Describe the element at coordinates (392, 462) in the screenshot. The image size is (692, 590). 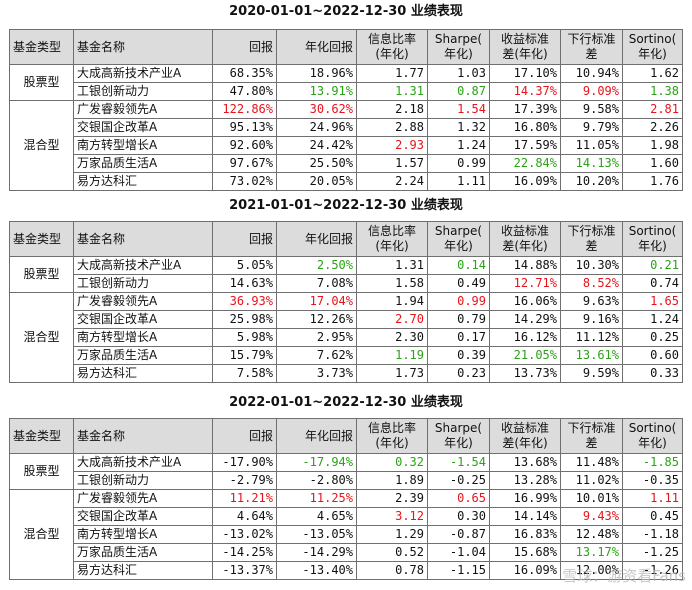
I see `metric-cell: 0.32` at that location.